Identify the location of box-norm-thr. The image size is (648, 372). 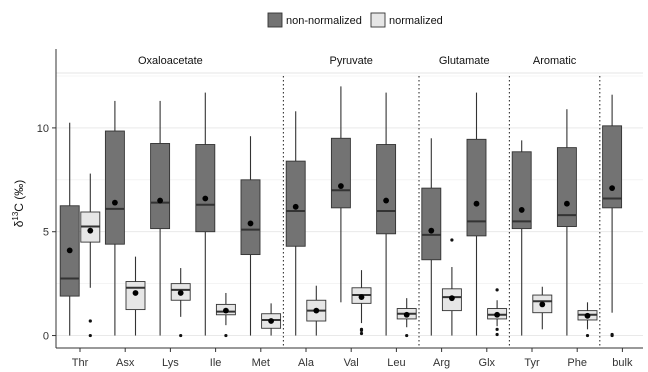
(90, 255).